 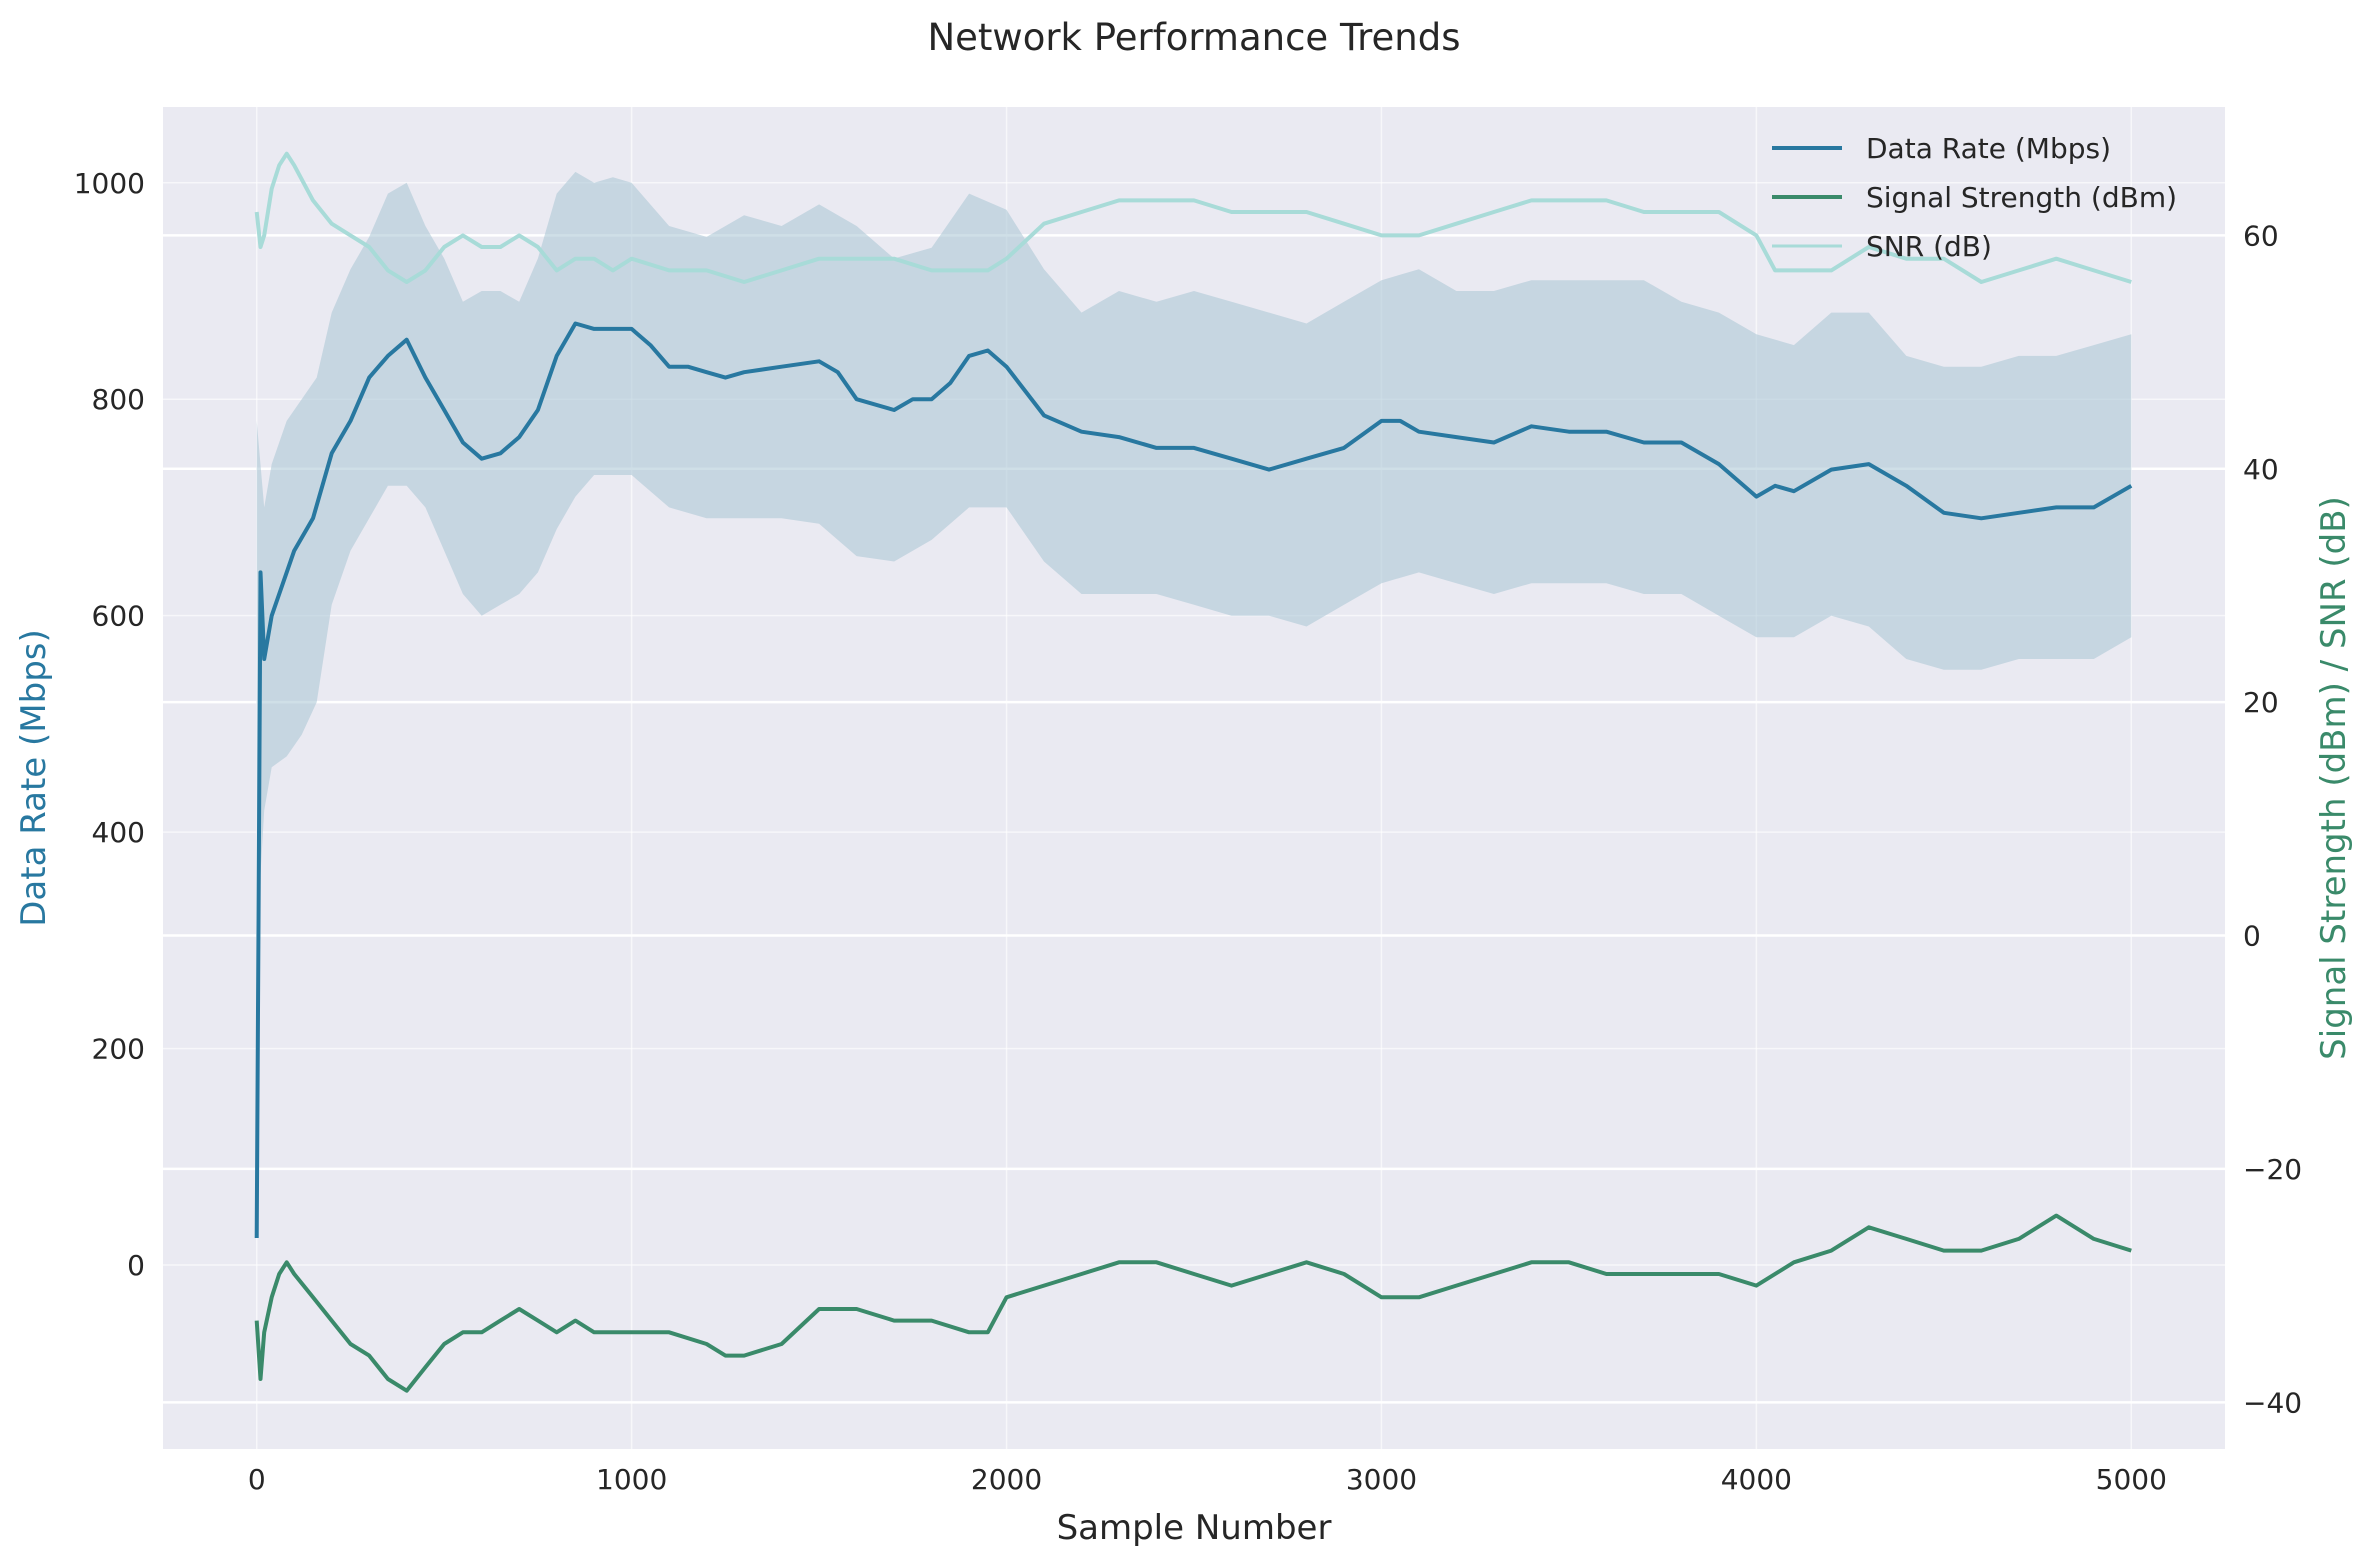 What do you see at coordinates (118, 1049) in the screenshot?
I see `y-left-tick-label: 200` at bounding box center [118, 1049].